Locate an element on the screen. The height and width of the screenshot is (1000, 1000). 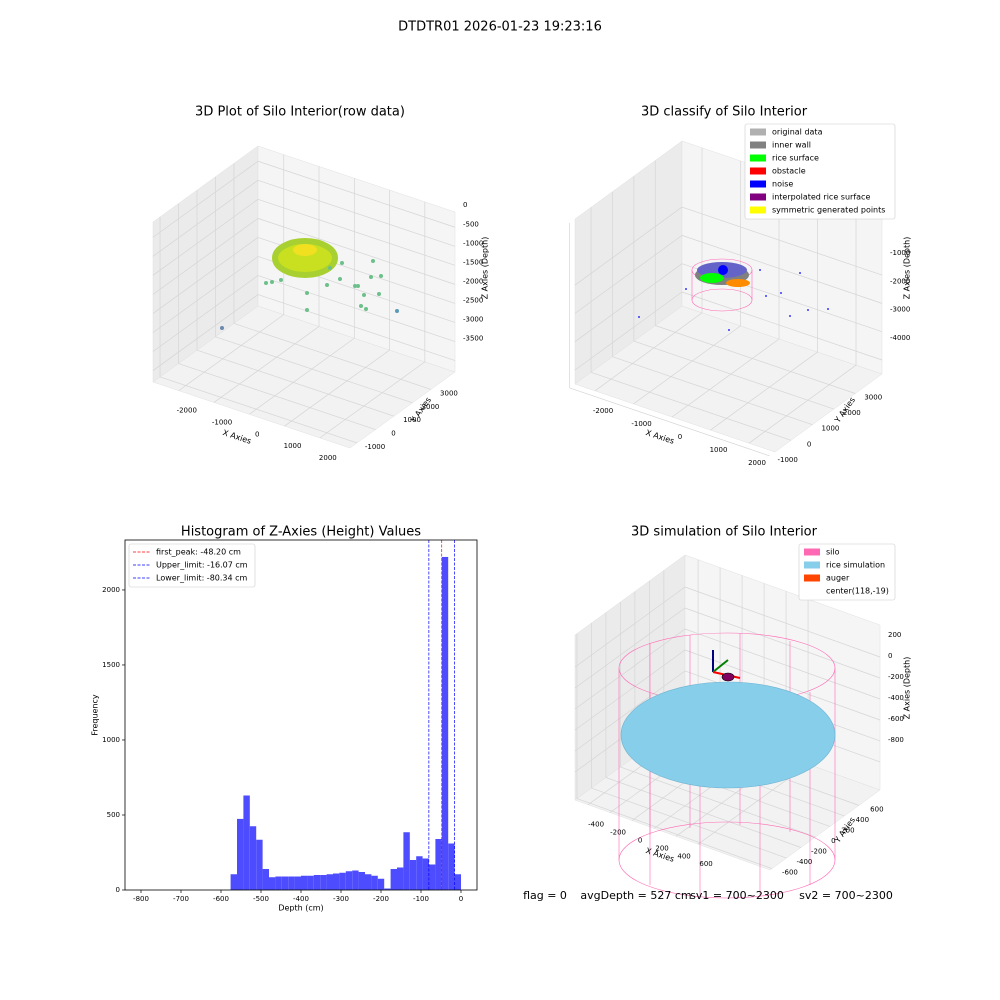
legend-label: symmetric generated points is located at coordinates (828, 210).